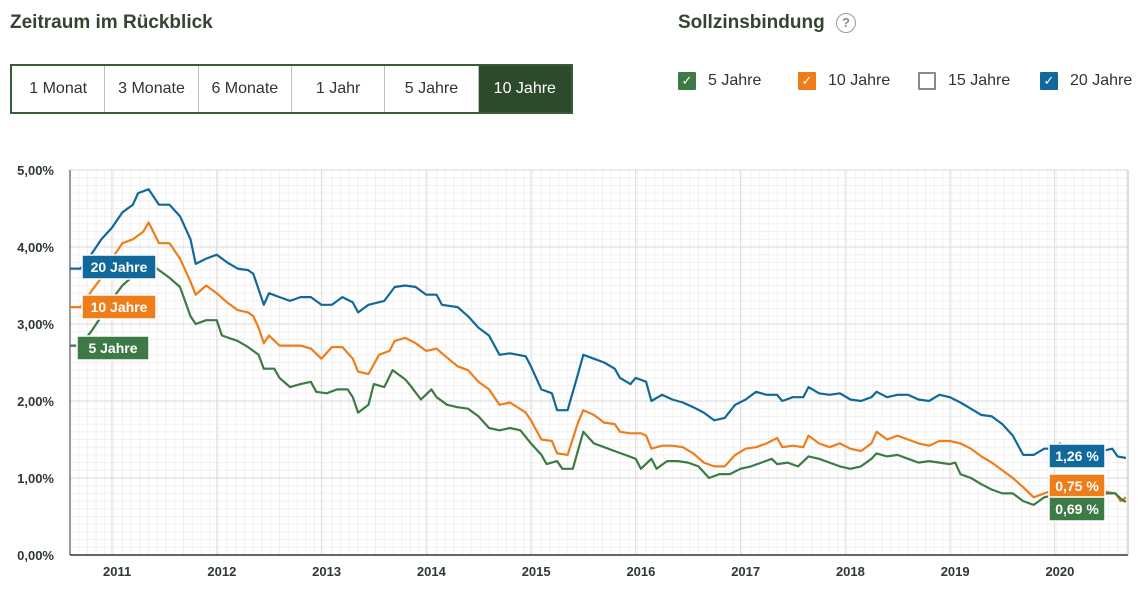 Image resolution: width=1144 pixels, height=593 pixels. Describe the element at coordinates (1059, 571) in the screenshot. I see `x-tick-label: 2020` at that location.